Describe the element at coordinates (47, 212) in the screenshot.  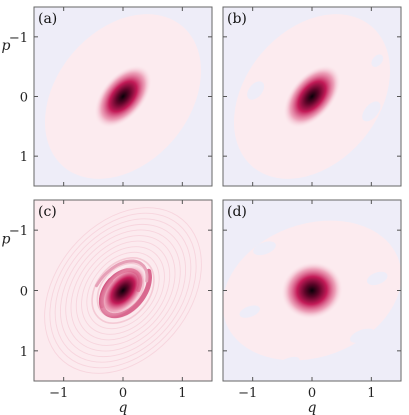
I see `panel-label: (c)` at that location.